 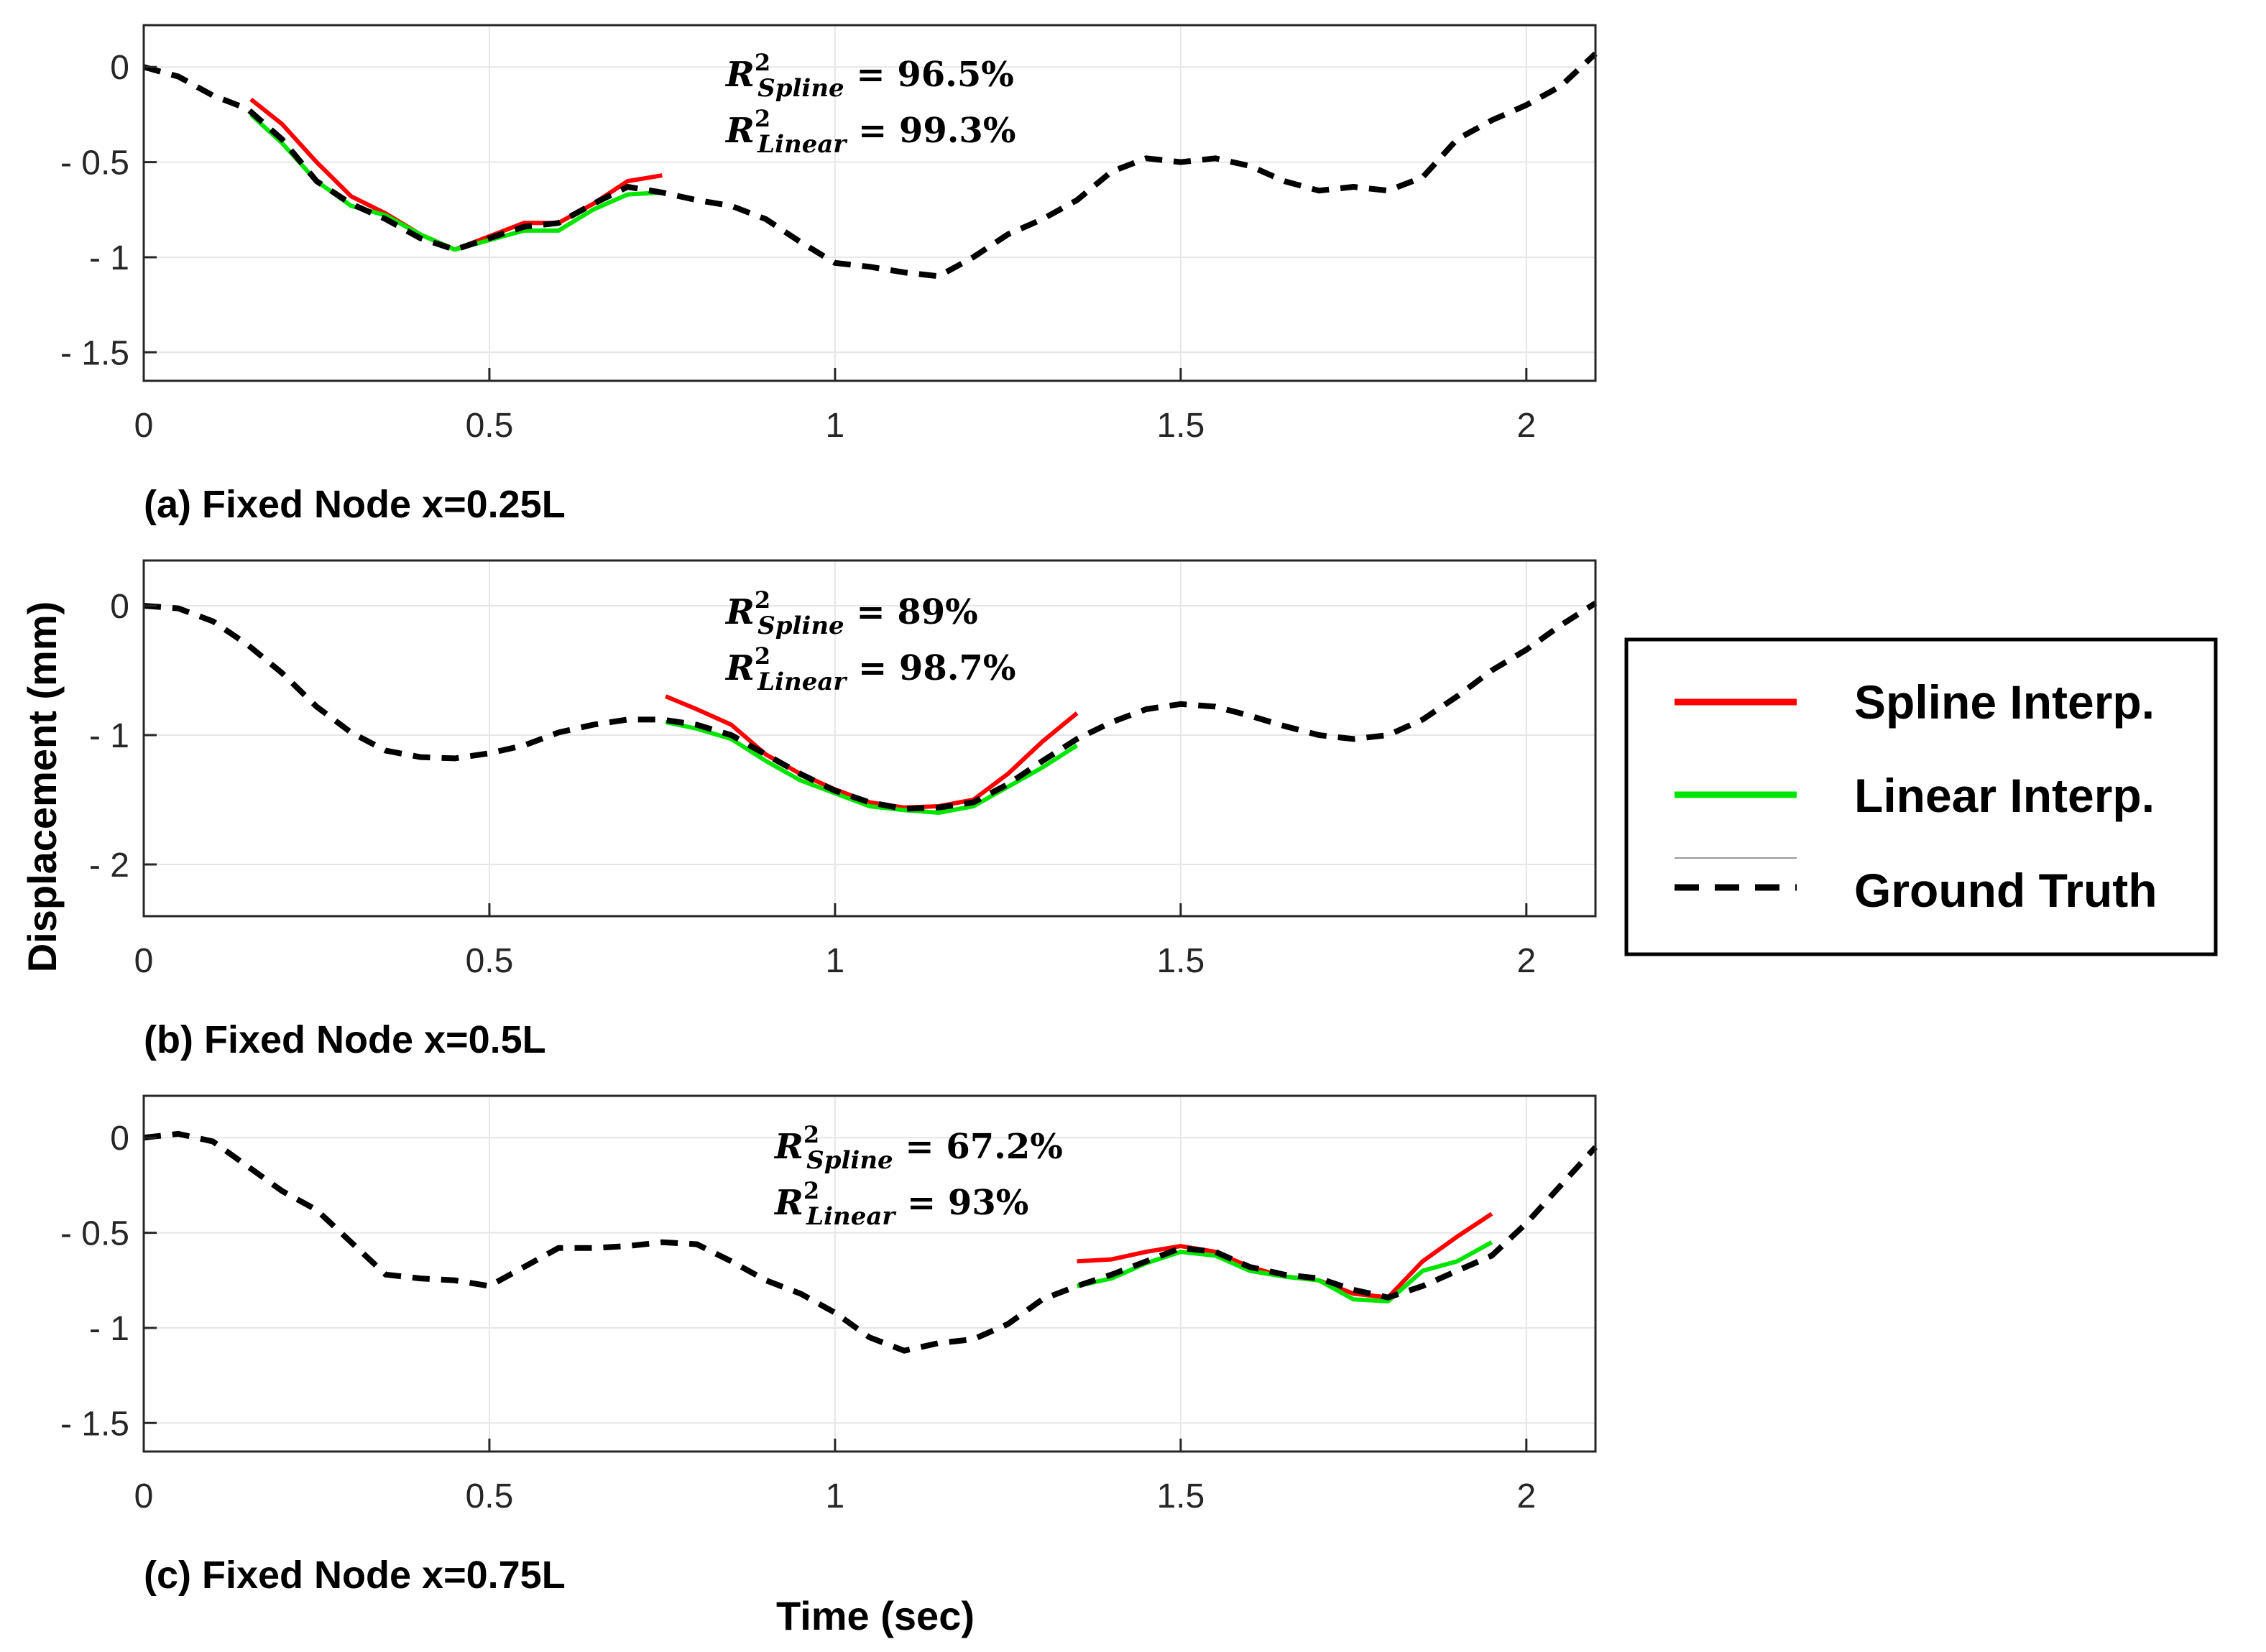 I want to click on r2-linear-annotation: R2 Linear = 98.7%, so click(x=869, y=669).